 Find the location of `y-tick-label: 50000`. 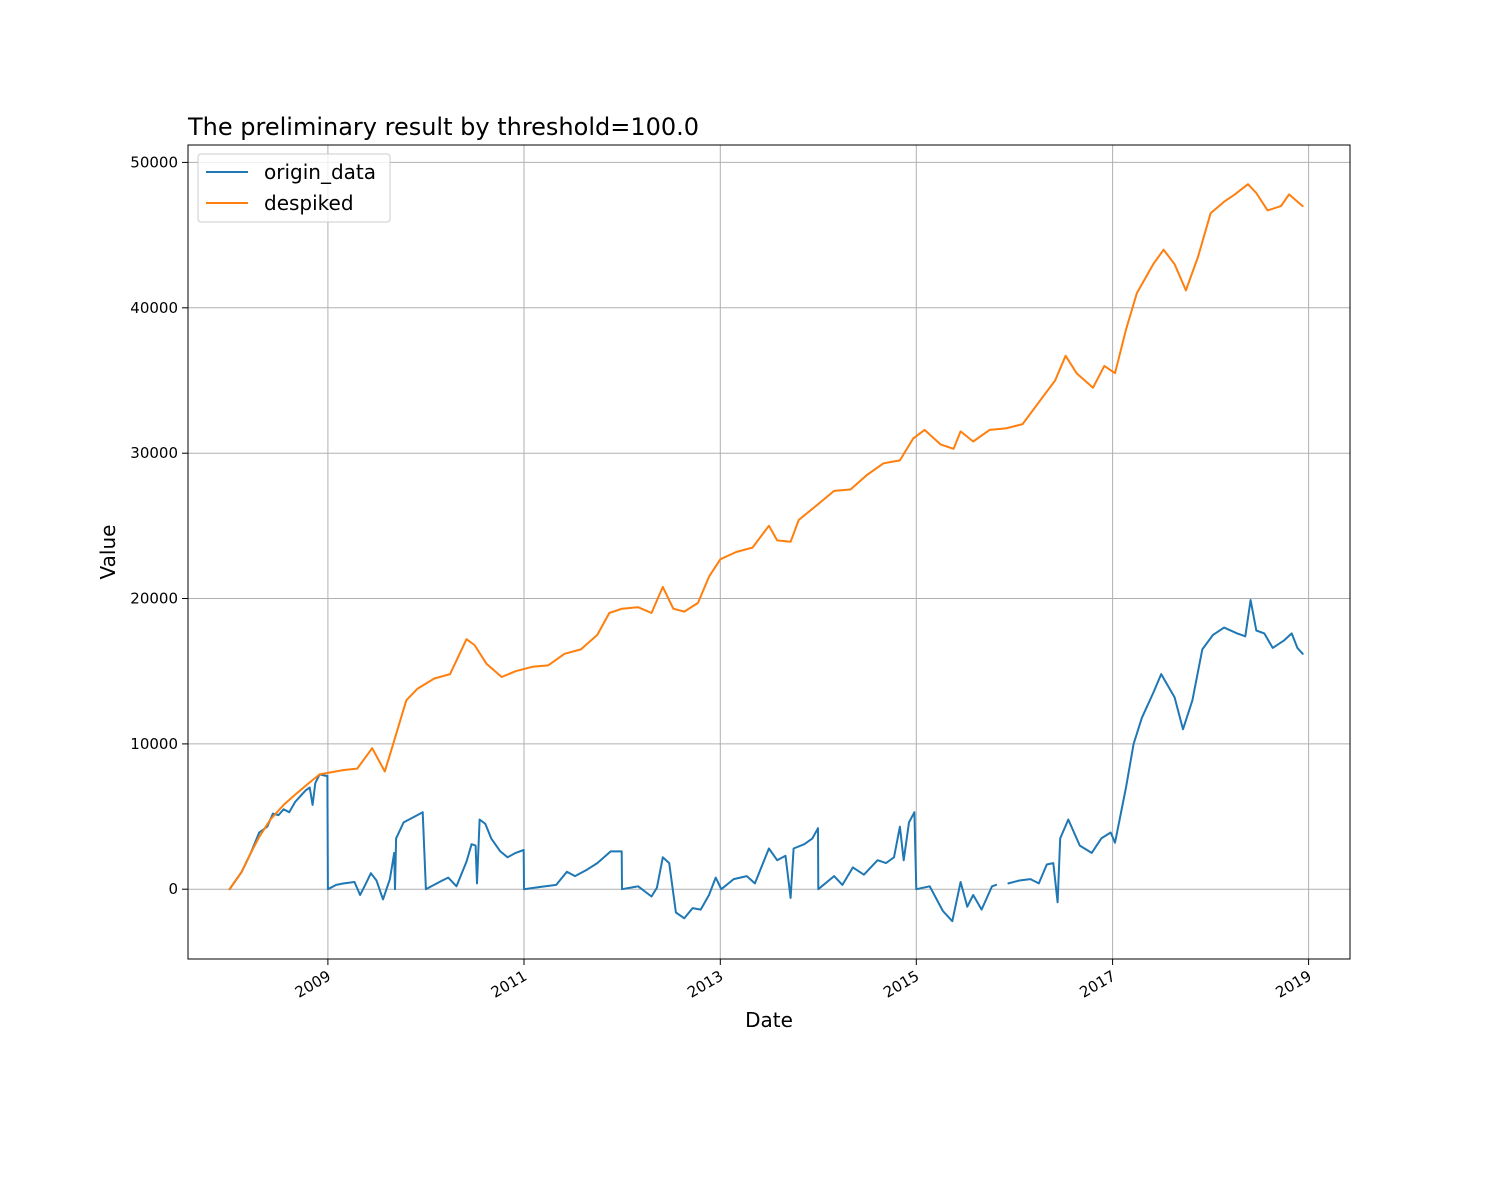

y-tick-label: 50000 is located at coordinates (154, 162).